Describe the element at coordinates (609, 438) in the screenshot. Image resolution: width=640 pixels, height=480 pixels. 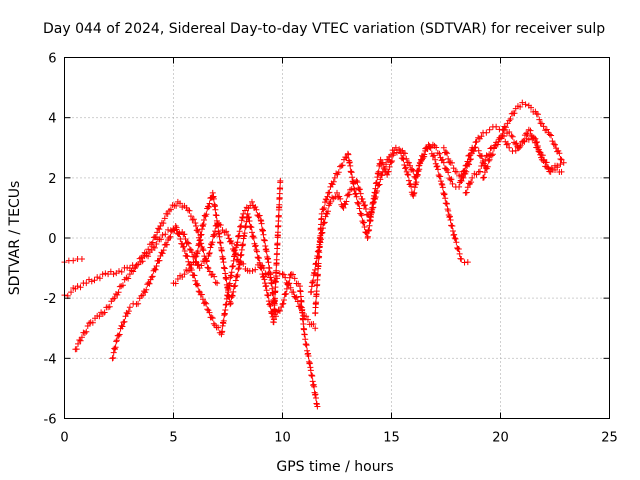
I see `x-tick-label: 25` at that location.